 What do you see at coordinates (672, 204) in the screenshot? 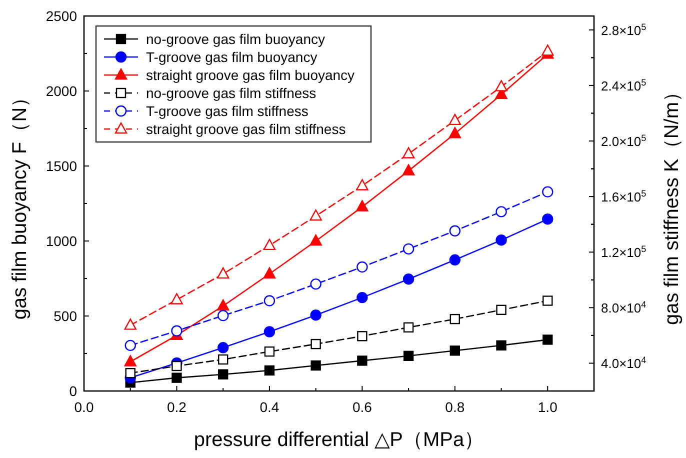
I see `y2-axis-title: gas film stiffness K（N/m）` at bounding box center [672, 204].